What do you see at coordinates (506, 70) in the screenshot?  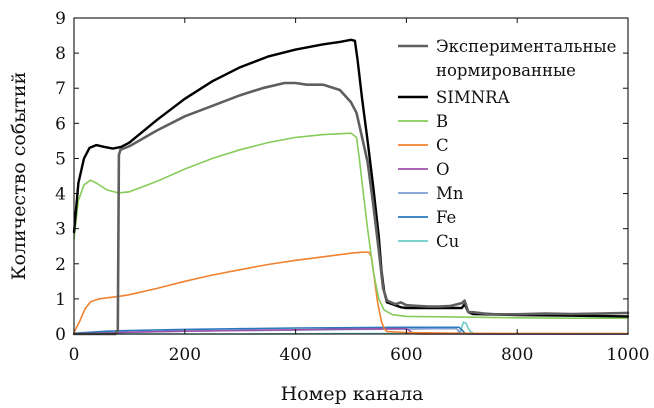 I see `legend-label-1-line2: нормированные` at bounding box center [506, 70].